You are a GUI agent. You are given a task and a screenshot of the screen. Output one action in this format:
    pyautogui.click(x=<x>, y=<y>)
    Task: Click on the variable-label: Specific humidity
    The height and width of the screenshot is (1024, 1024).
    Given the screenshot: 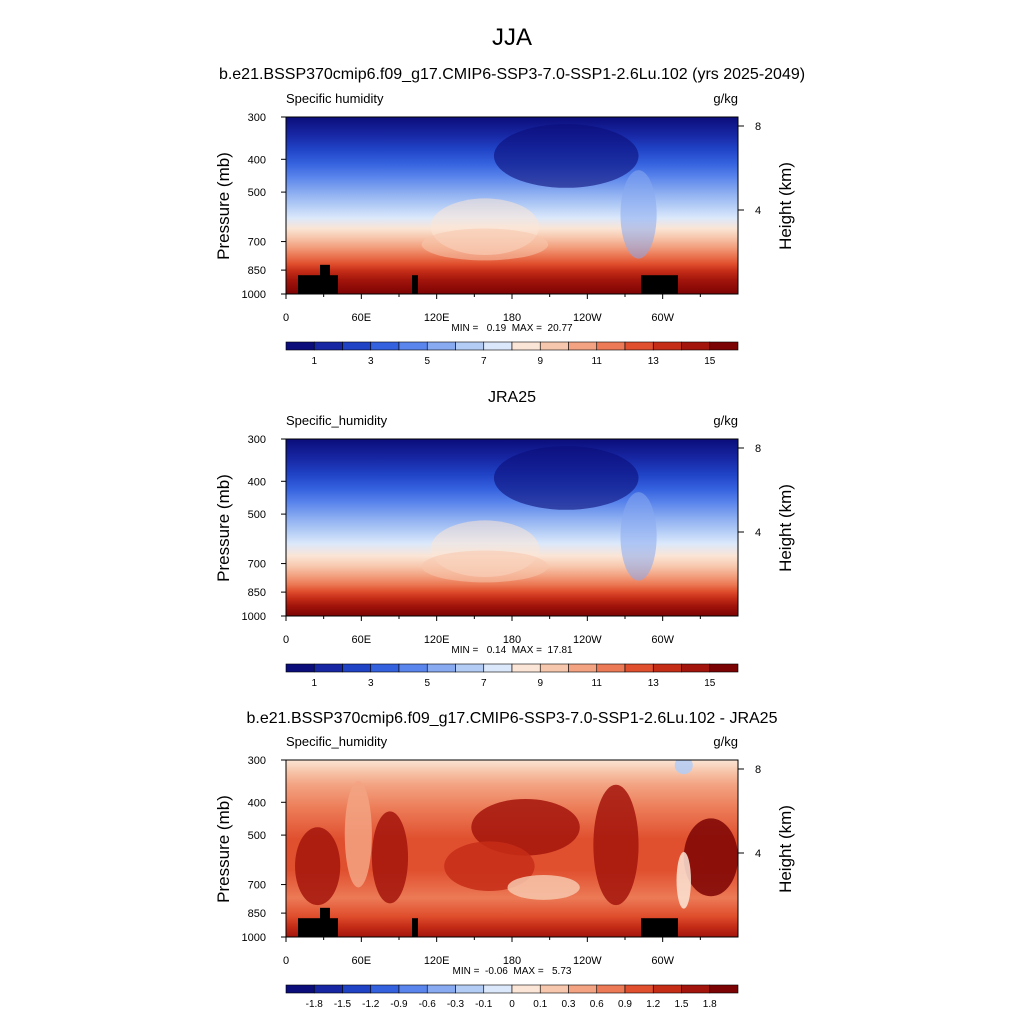 What is the action you would take?
    pyautogui.click(x=335, y=98)
    